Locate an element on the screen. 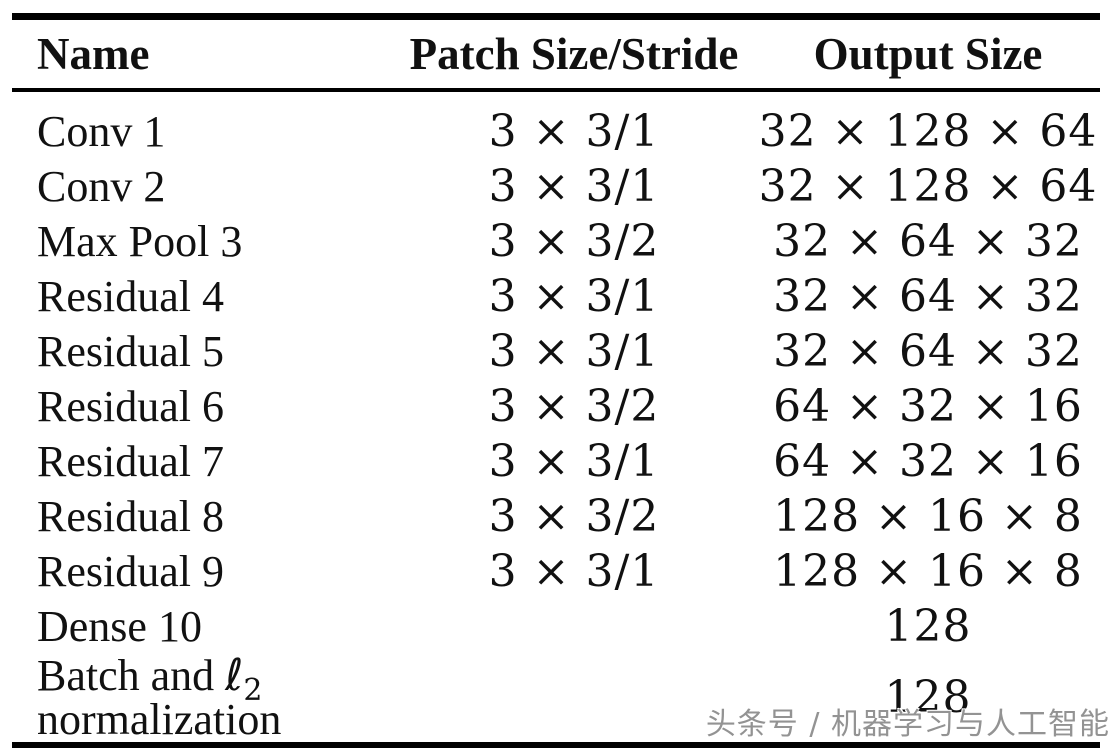 This screenshot has height=748, width=1112. batch-norm-label-prefix: Batch and is located at coordinates (131, 675).